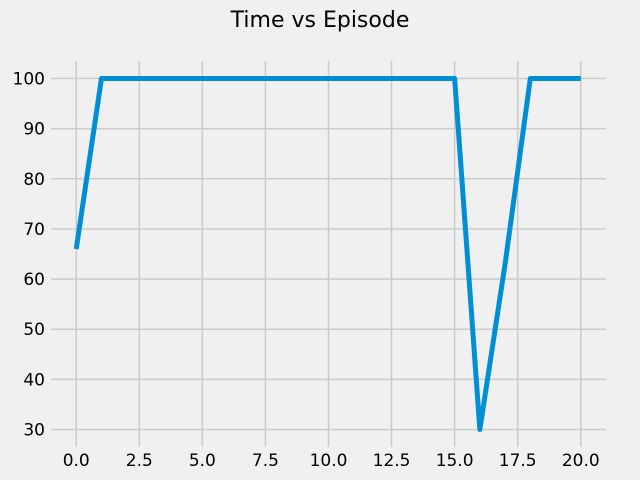 Image resolution: width=640 pixels, height=480 pixels. What do you see at coordinates (34, 330) in the screenshot?
I see `y-tick-label: 50` at bounding box center [34, 330].